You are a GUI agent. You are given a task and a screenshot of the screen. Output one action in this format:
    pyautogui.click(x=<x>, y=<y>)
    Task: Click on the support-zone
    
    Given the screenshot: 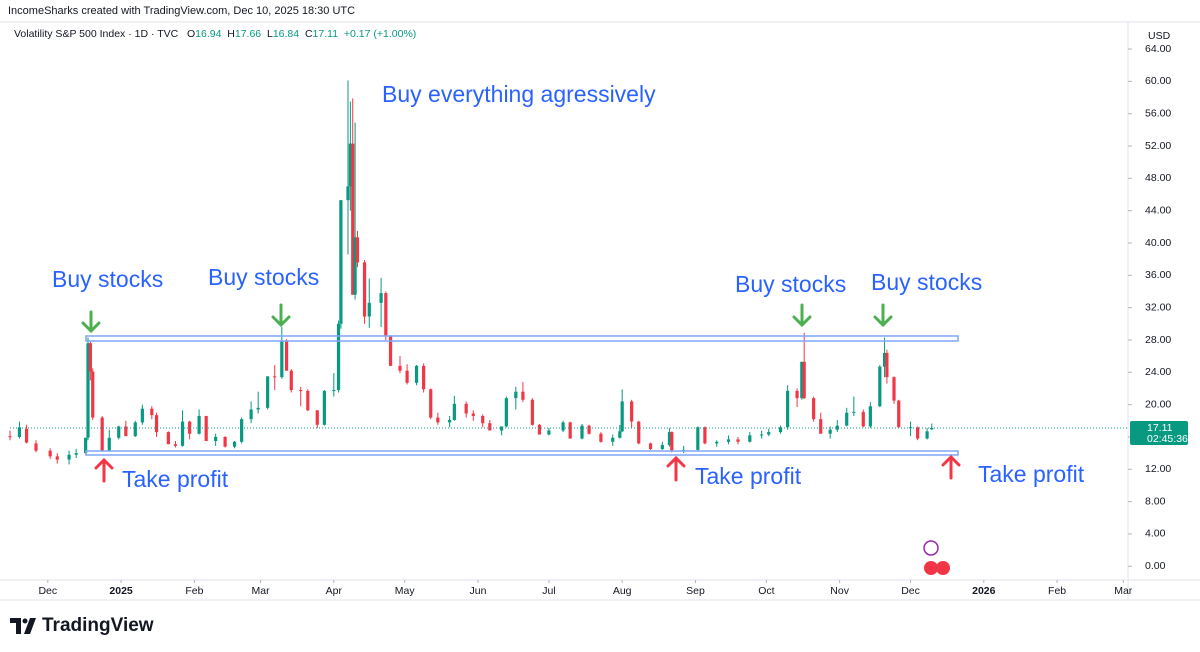 What is the action you would take?
    pyautogui.click(x=522, y=453)
    